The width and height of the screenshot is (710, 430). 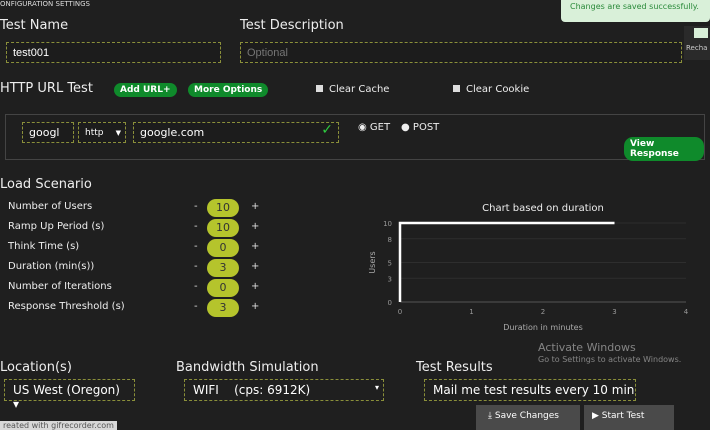 What do you see at coordinates (94, 133) in the screenshot?
I see `protocol-value: http` at bounding box center [94, 133].